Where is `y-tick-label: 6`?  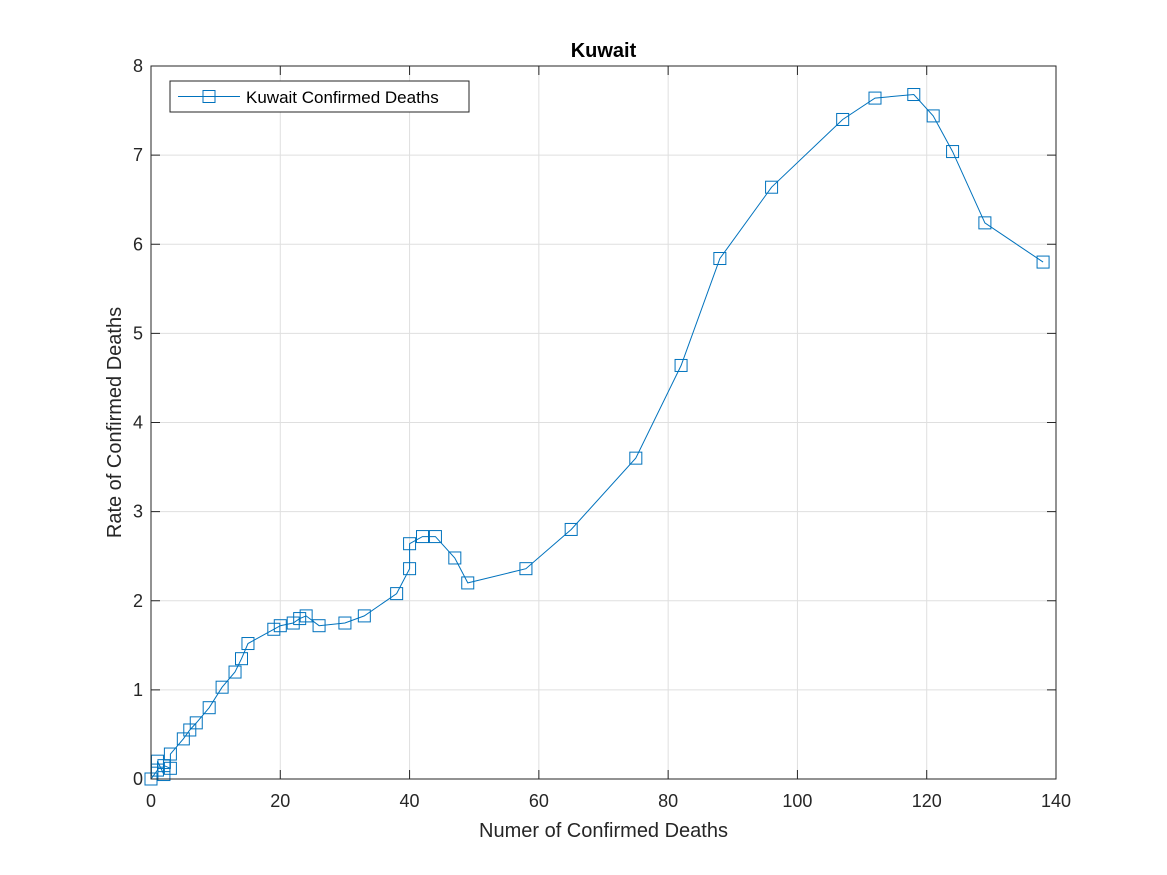
y-tick-label: 6 is located at coordinates (138, 244).